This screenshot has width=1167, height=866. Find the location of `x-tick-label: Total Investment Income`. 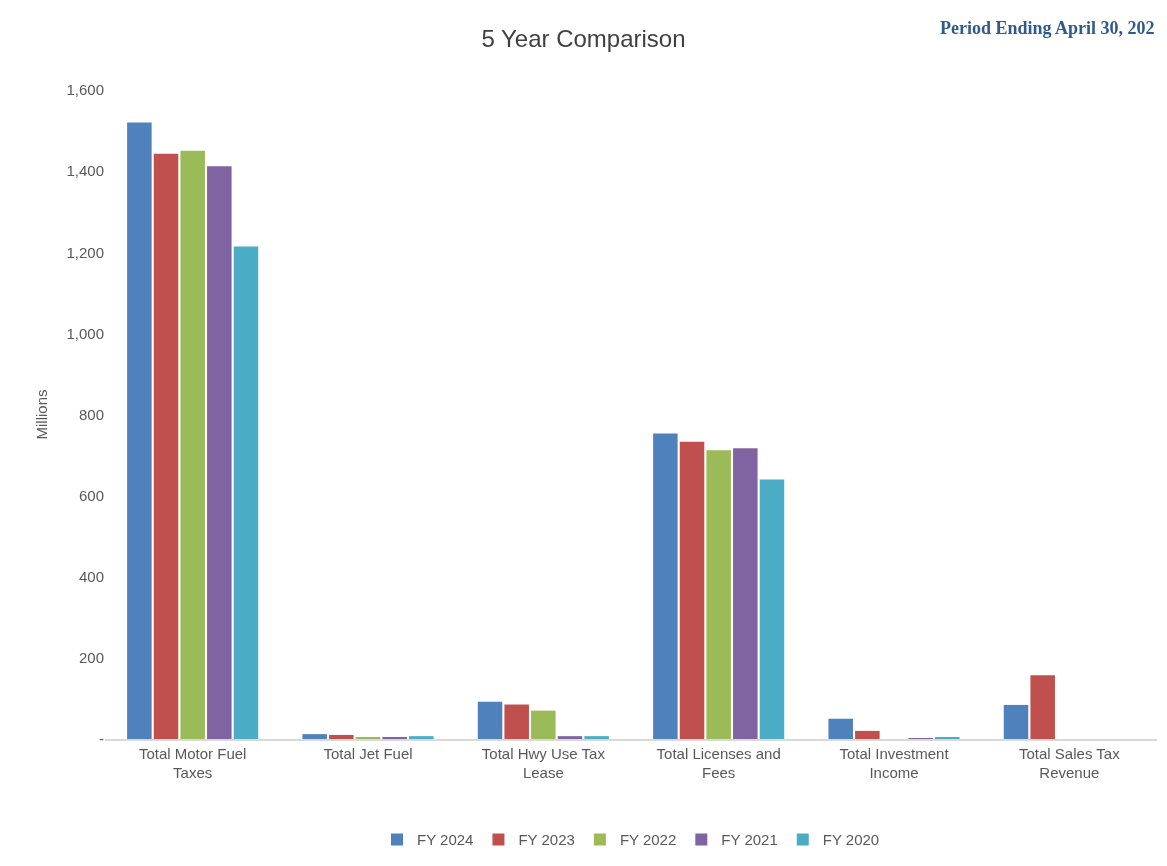

x-tick-label: Total Investment Income is located at coordinates (894, 763).